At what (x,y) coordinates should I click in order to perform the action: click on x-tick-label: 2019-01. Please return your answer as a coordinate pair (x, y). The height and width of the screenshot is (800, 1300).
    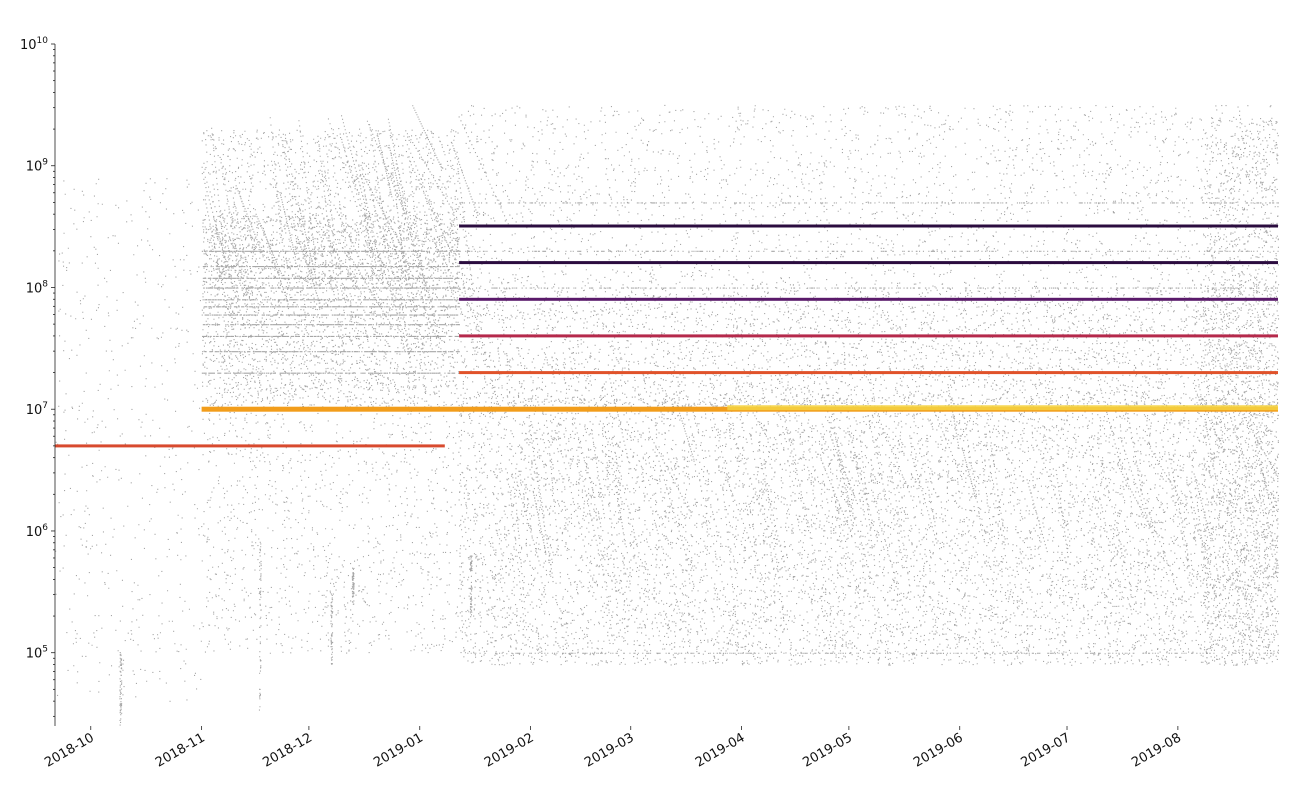
    Looking at the image, I should click on (398, 750).